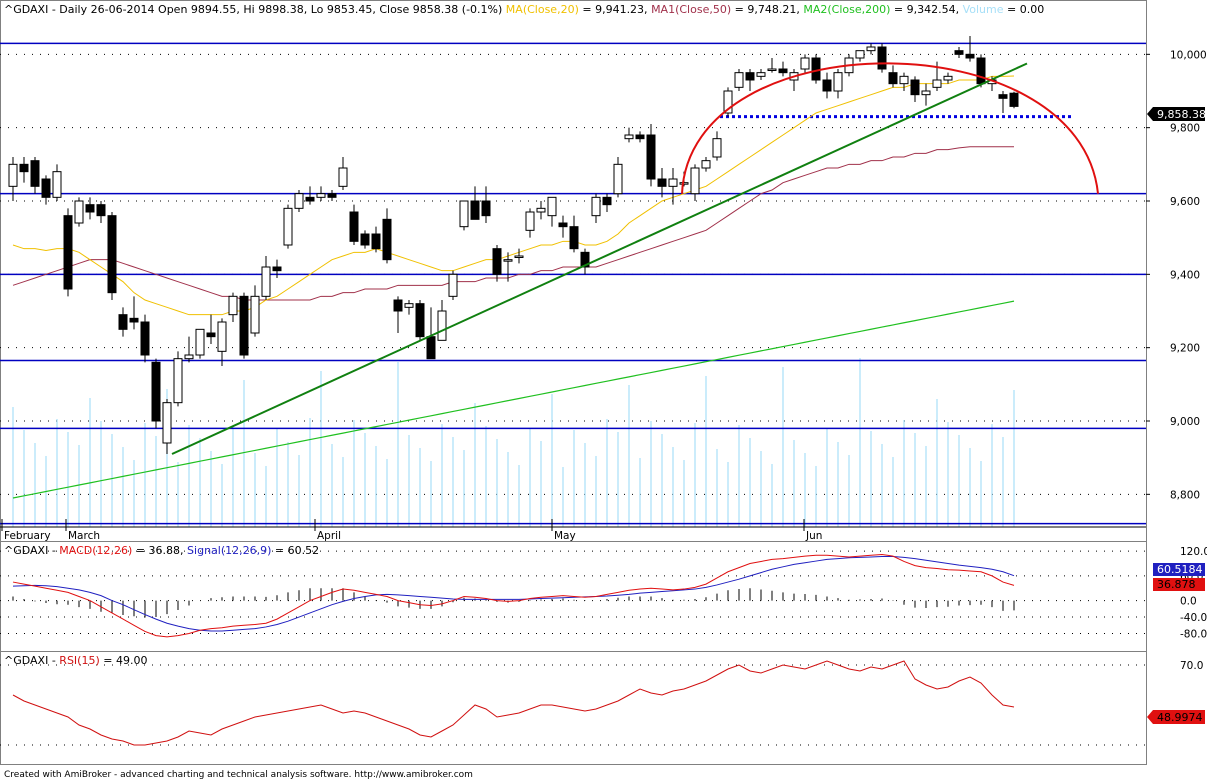 Image resolution: width=1207 pixels, height=781 pixels. I want to click on price-tick-label: 9,200, so click(1185, 349).